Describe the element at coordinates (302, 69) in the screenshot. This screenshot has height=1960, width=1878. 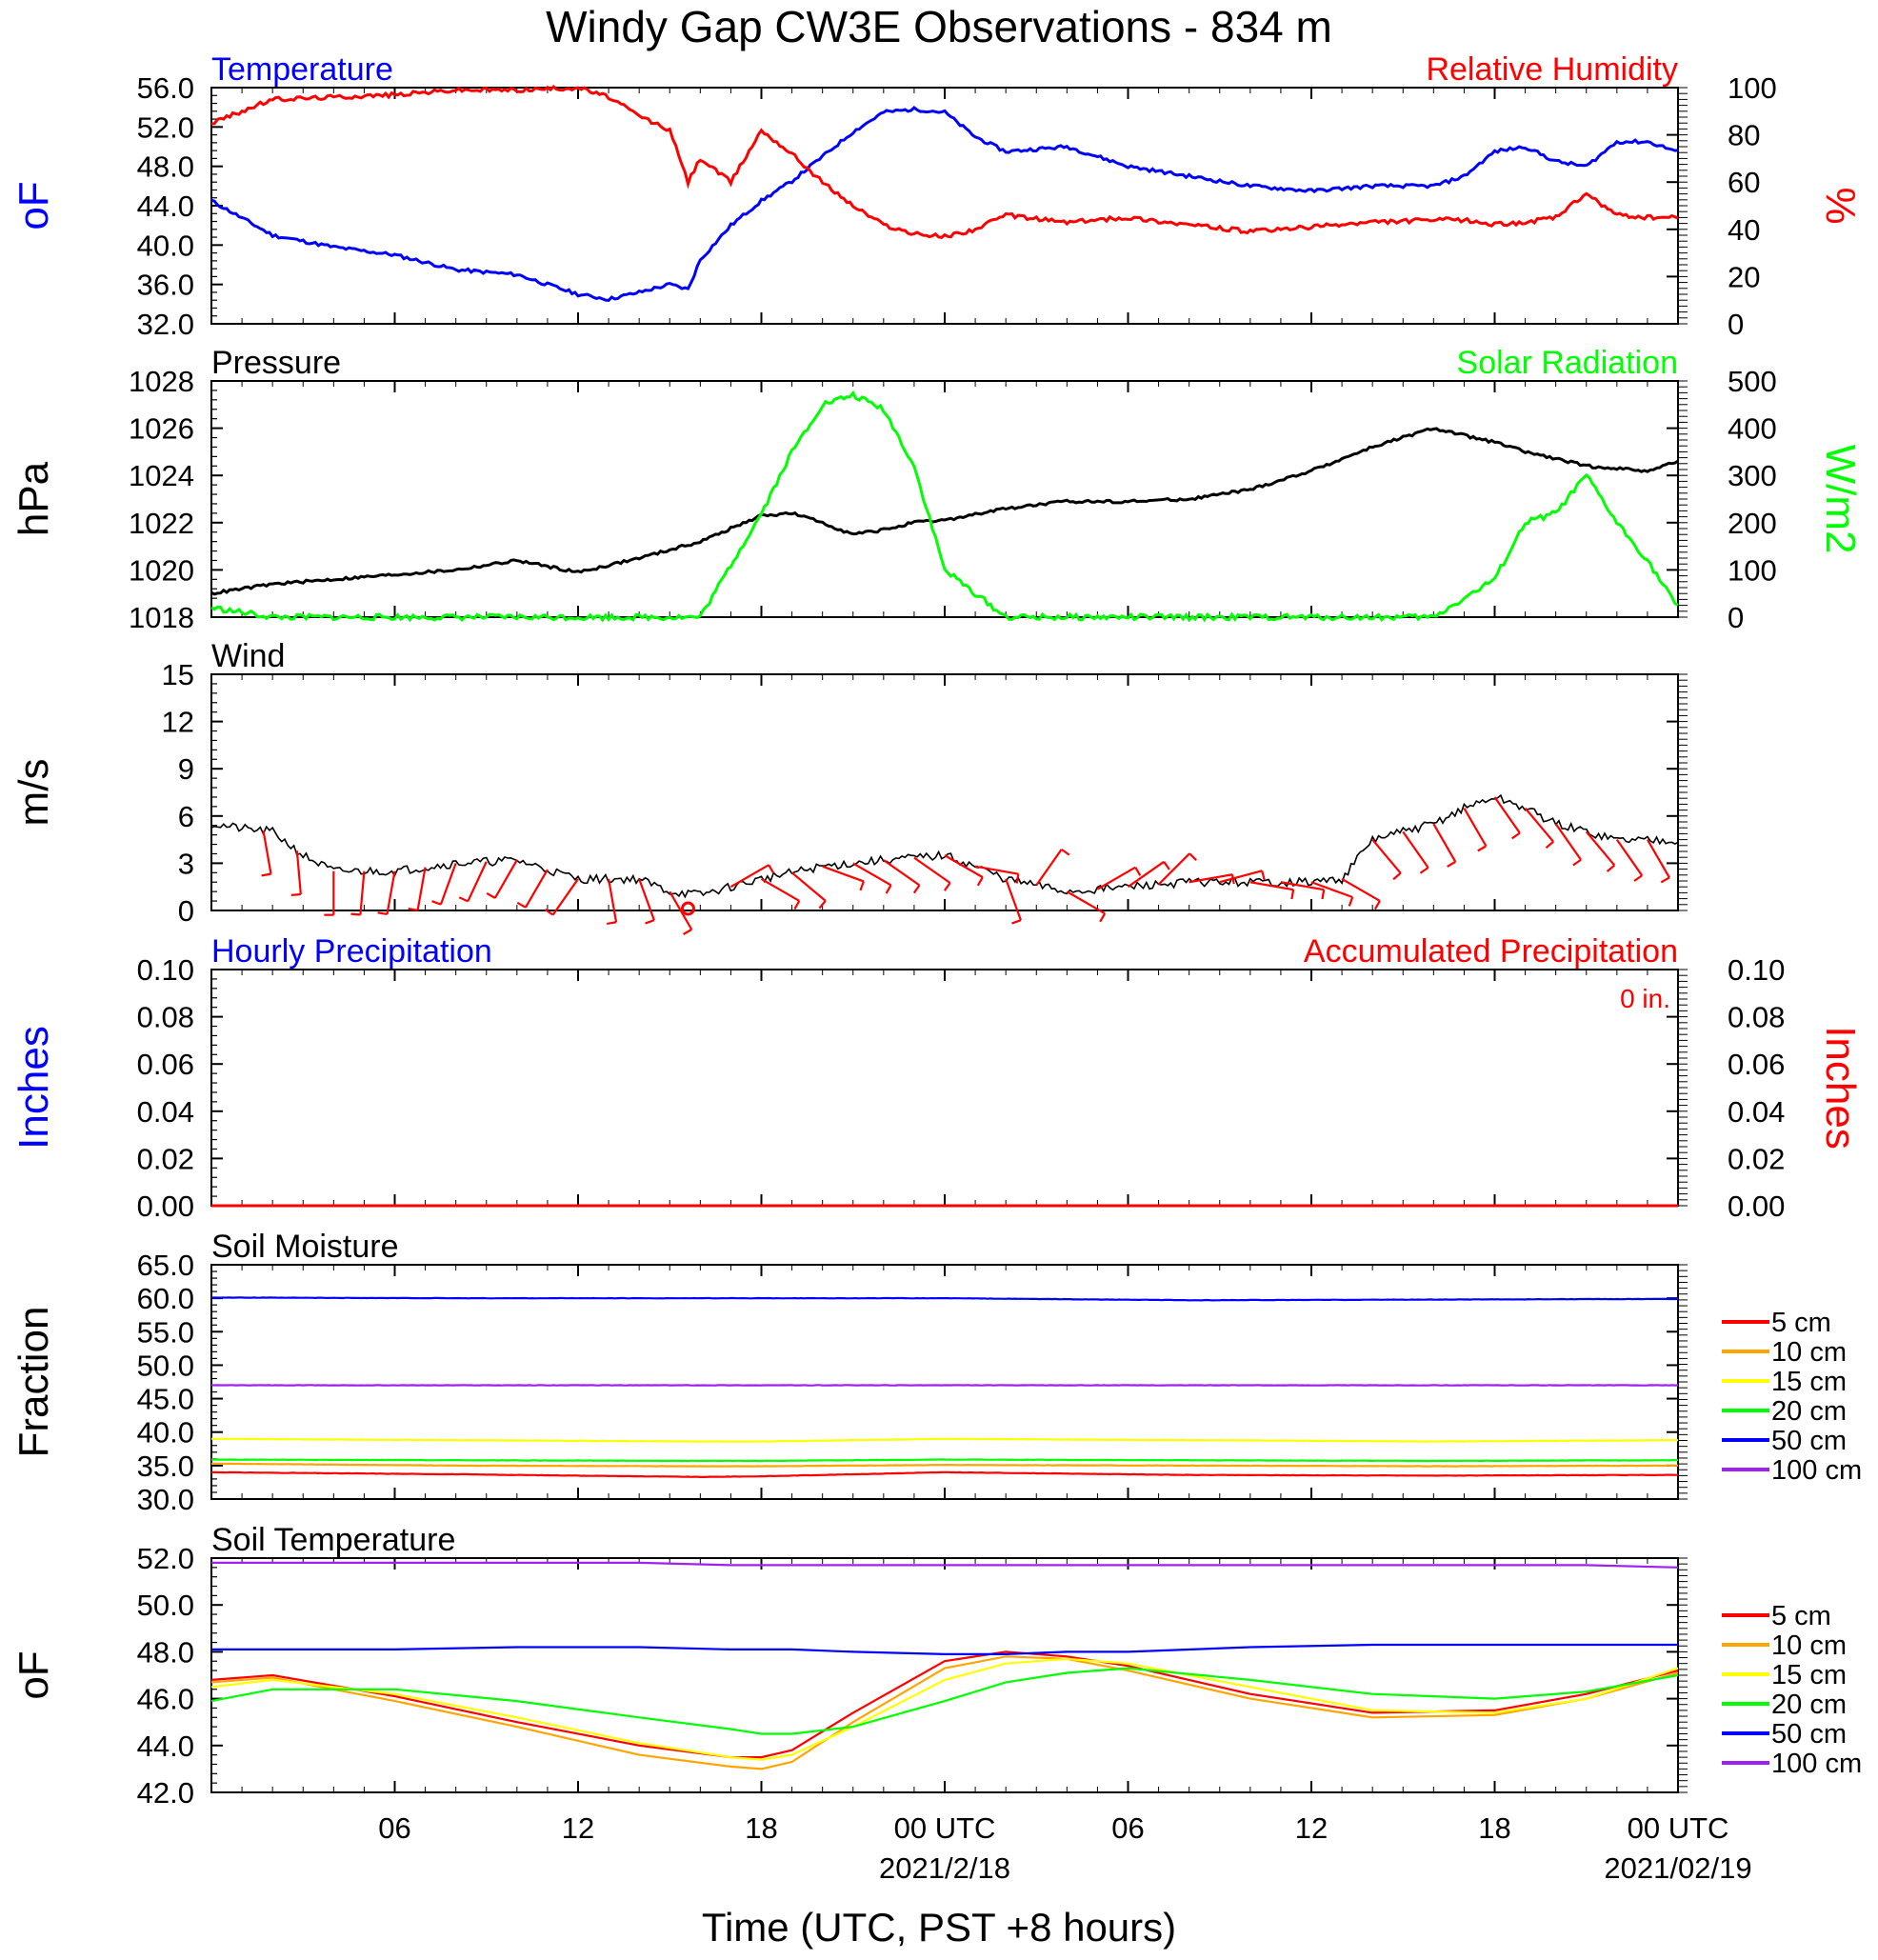
I see `panel-title-left: Temperature` at that location.